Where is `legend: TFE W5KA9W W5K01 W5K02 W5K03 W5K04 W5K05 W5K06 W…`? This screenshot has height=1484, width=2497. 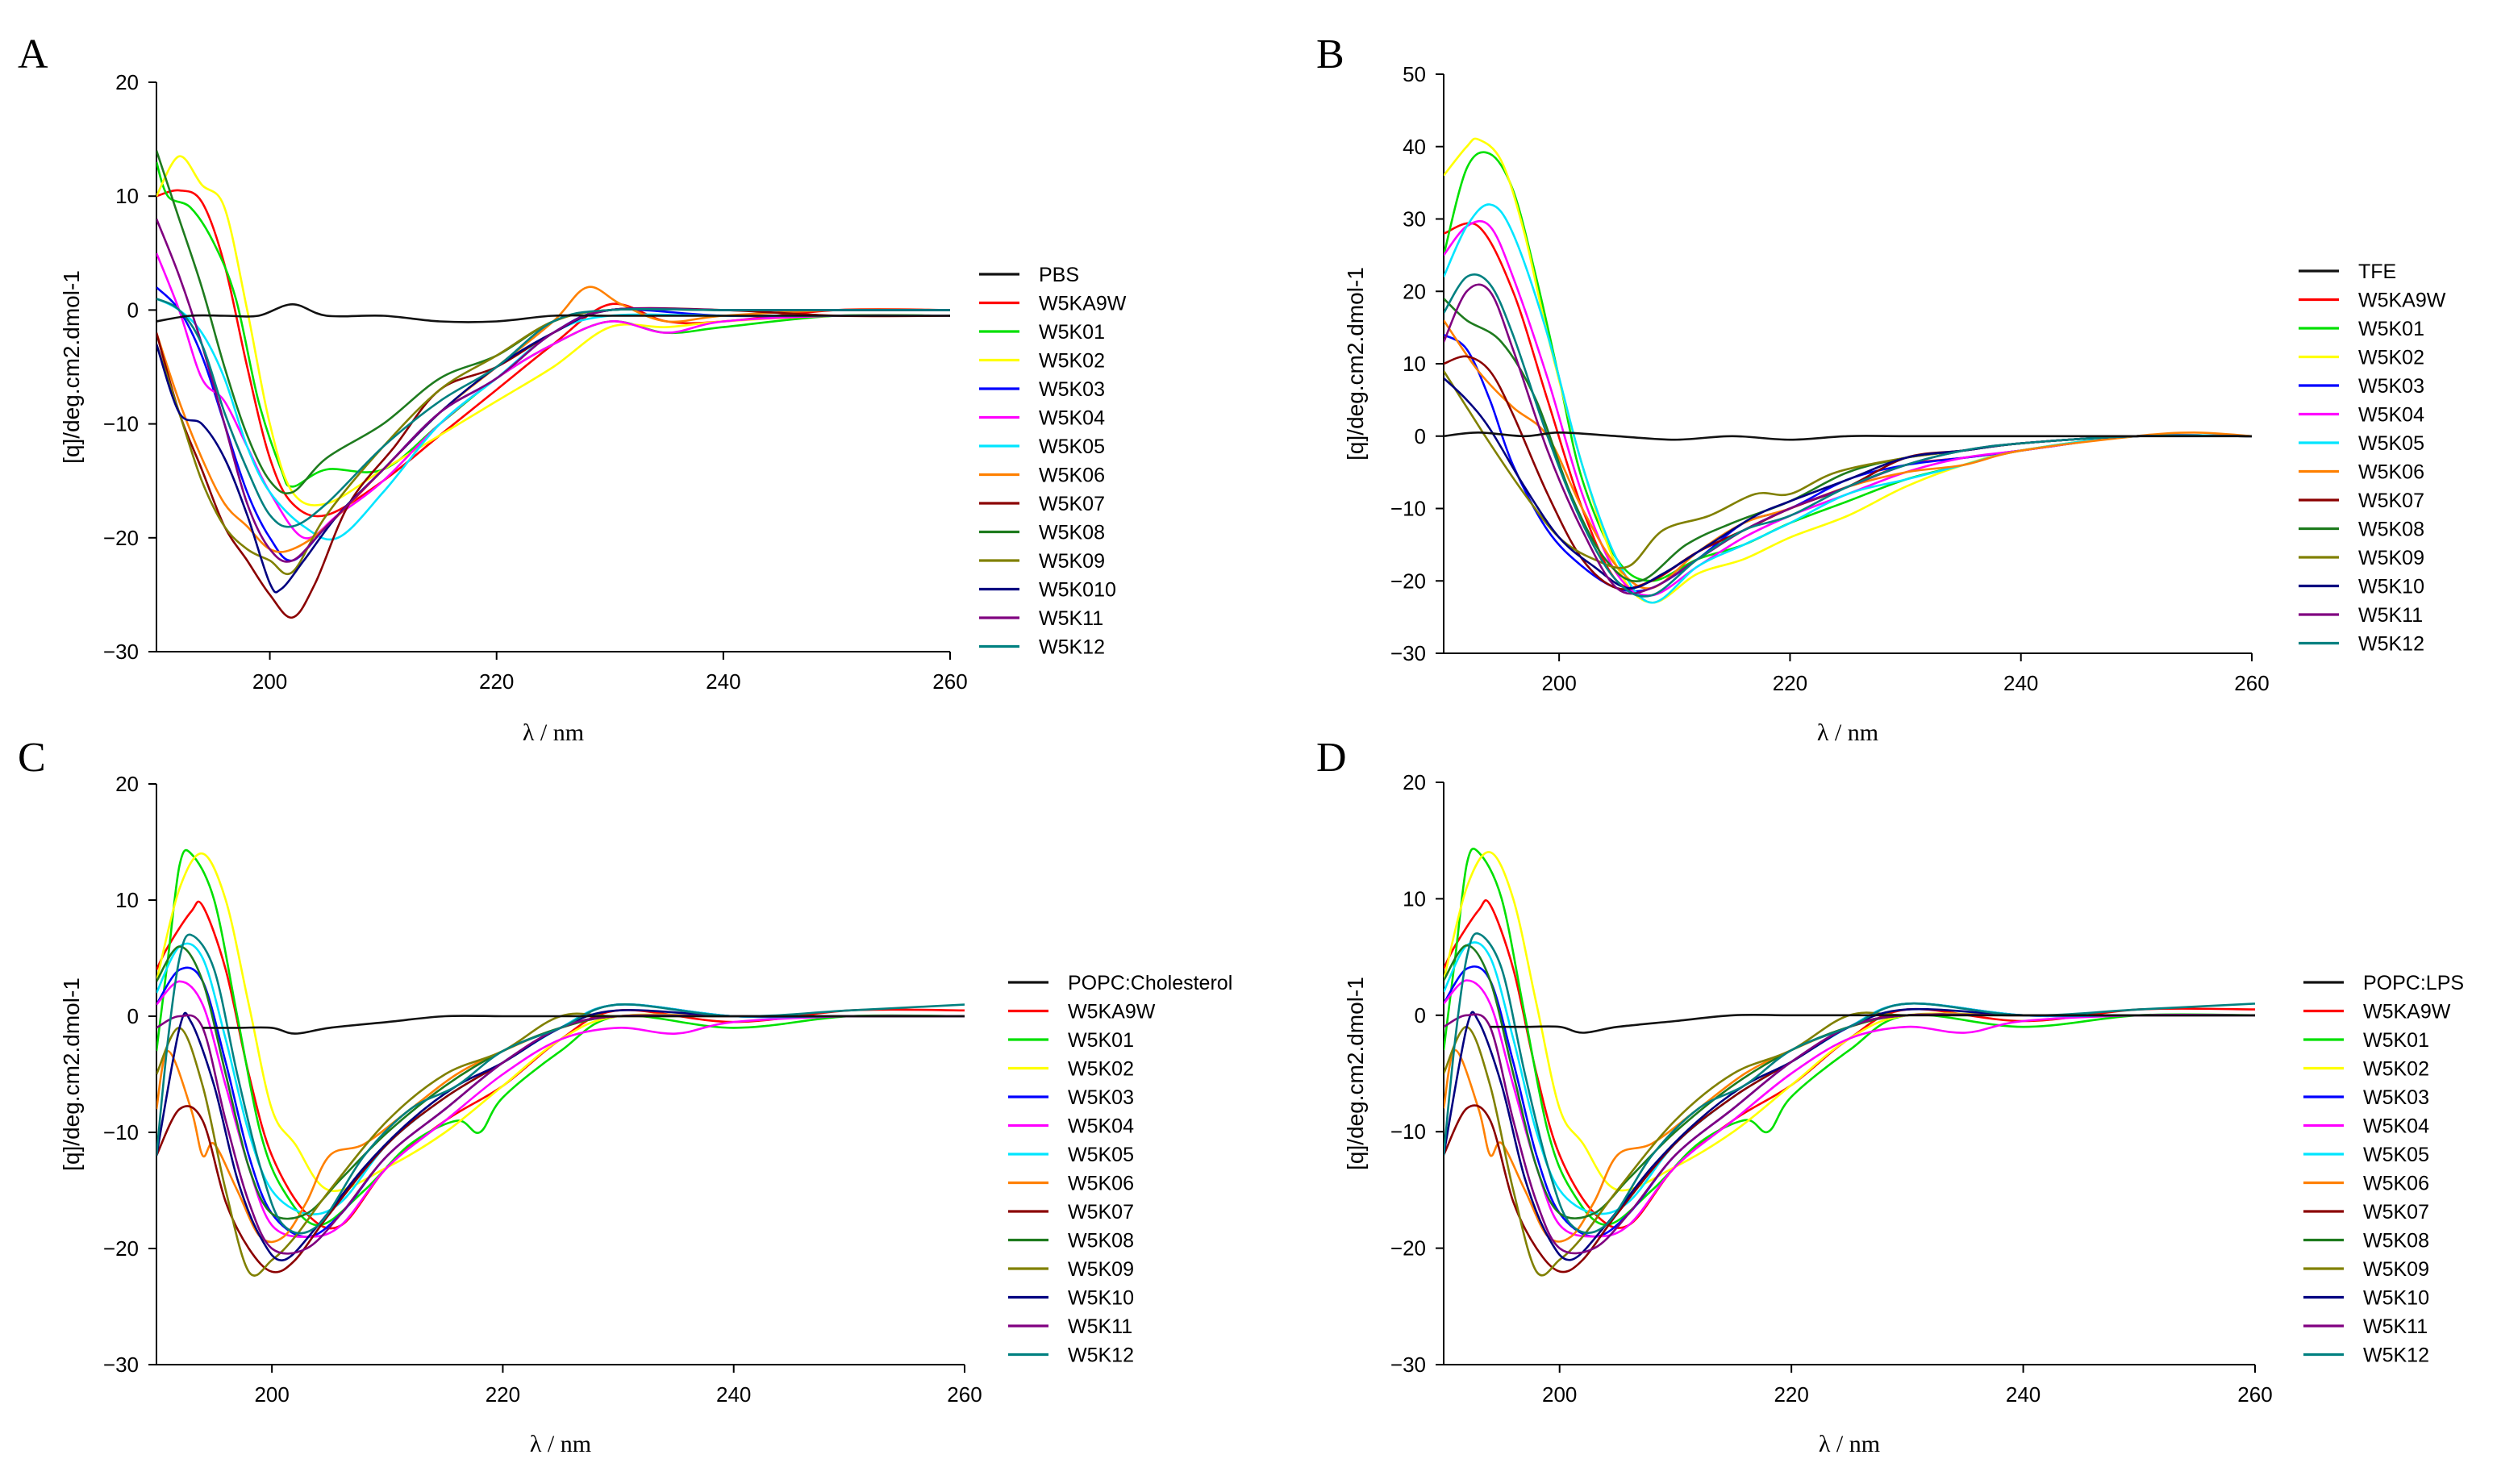
legend: TFE W5KA9W W5K01 W5K02 W5K03 W5K04 W5K05 W5K06 W… is located at coordinates (2372, 459).